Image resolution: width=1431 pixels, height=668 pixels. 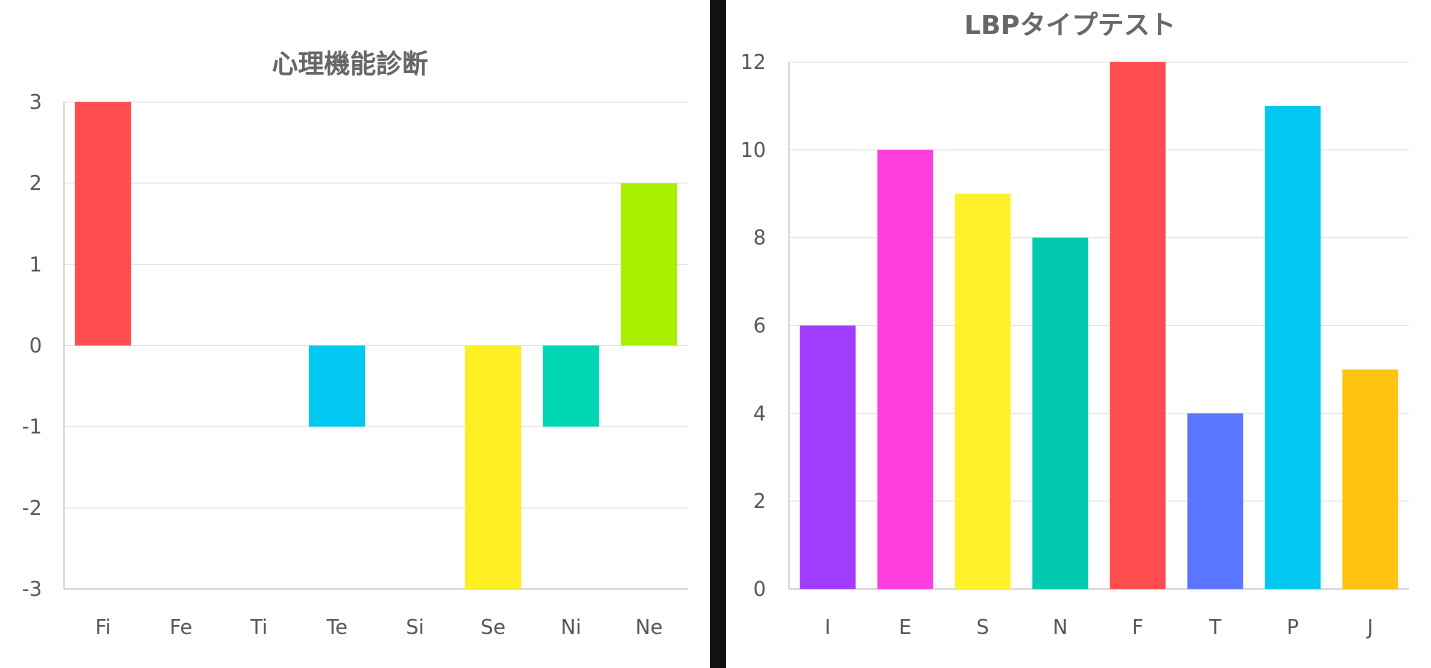 I want to click on chart1-bar-i, so click(x=827, y=457).